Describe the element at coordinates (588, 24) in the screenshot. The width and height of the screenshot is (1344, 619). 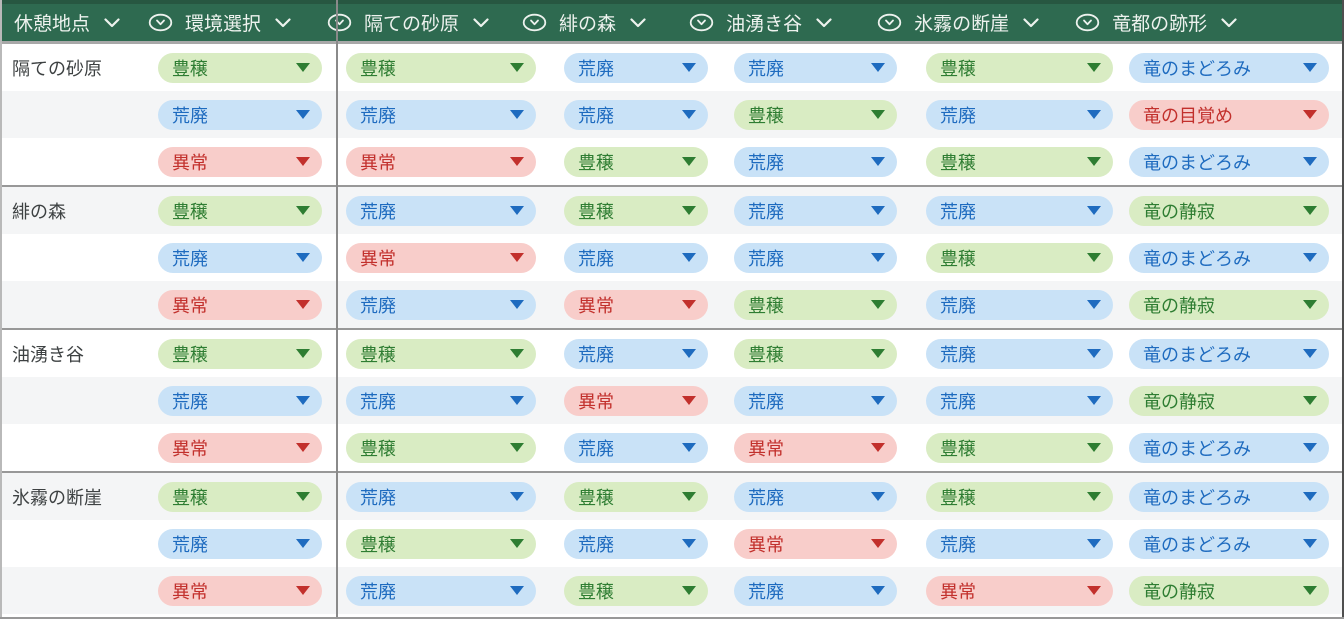
I see `header-col-label: 緋の森` at that location.